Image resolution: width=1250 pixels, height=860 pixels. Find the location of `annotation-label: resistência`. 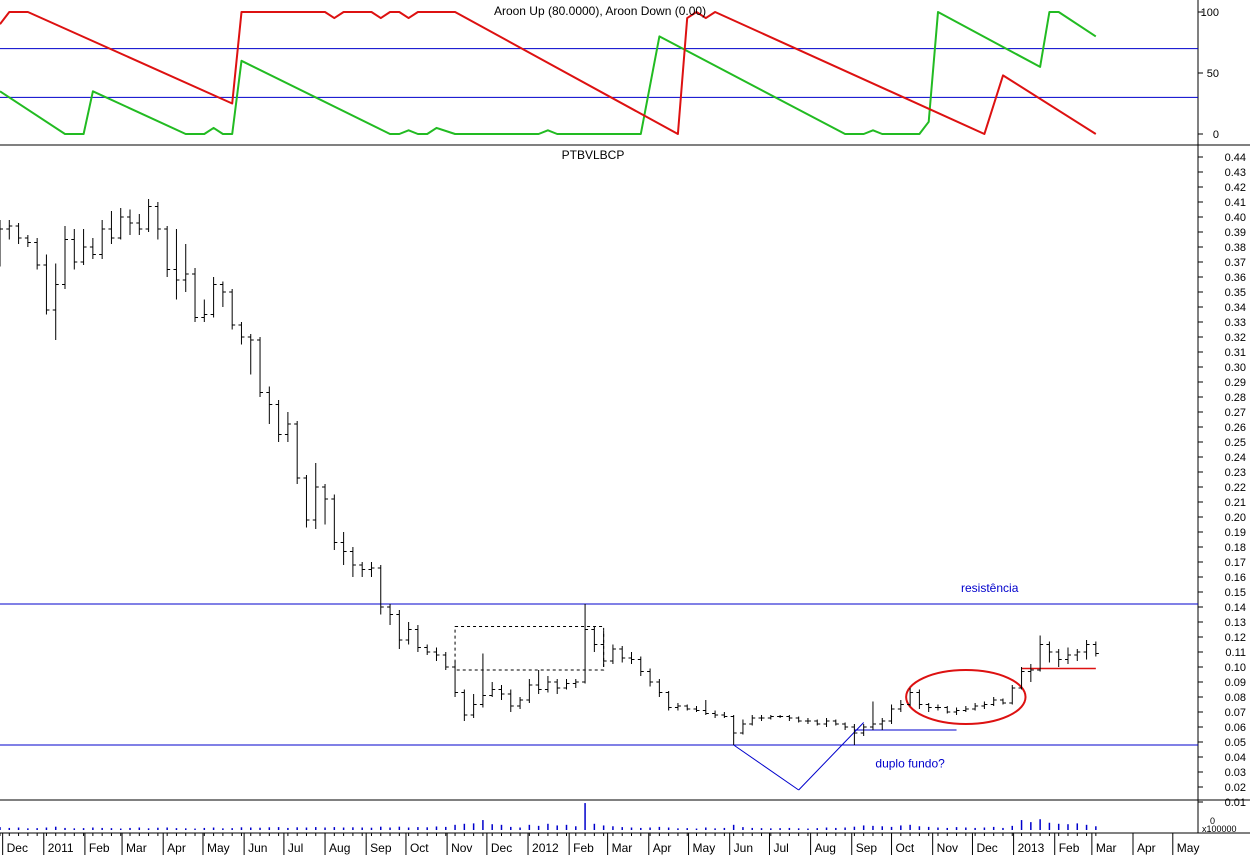

annotation-label: resistência is located at coordinates (990, 588).